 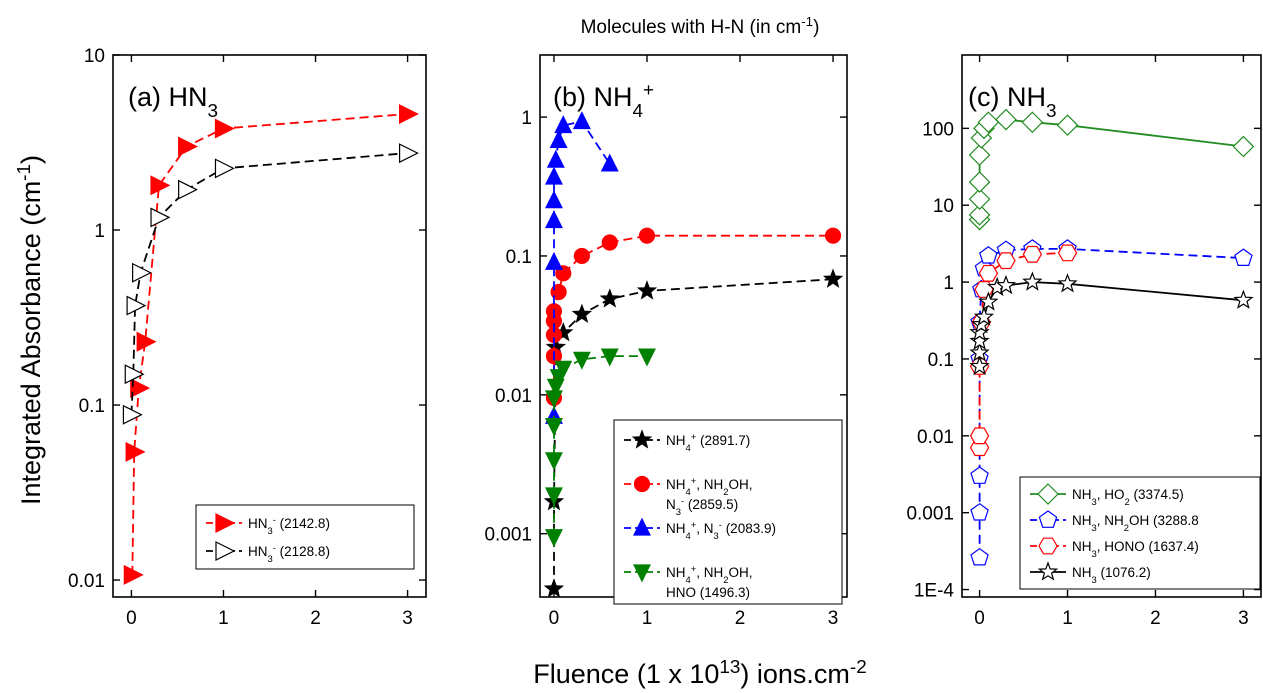 What do you see at coordinates (1135, 523) in the screenshot?
I see `legend-label: NH3, NH2OH (3288.8` at bounding box center [1135, 523].